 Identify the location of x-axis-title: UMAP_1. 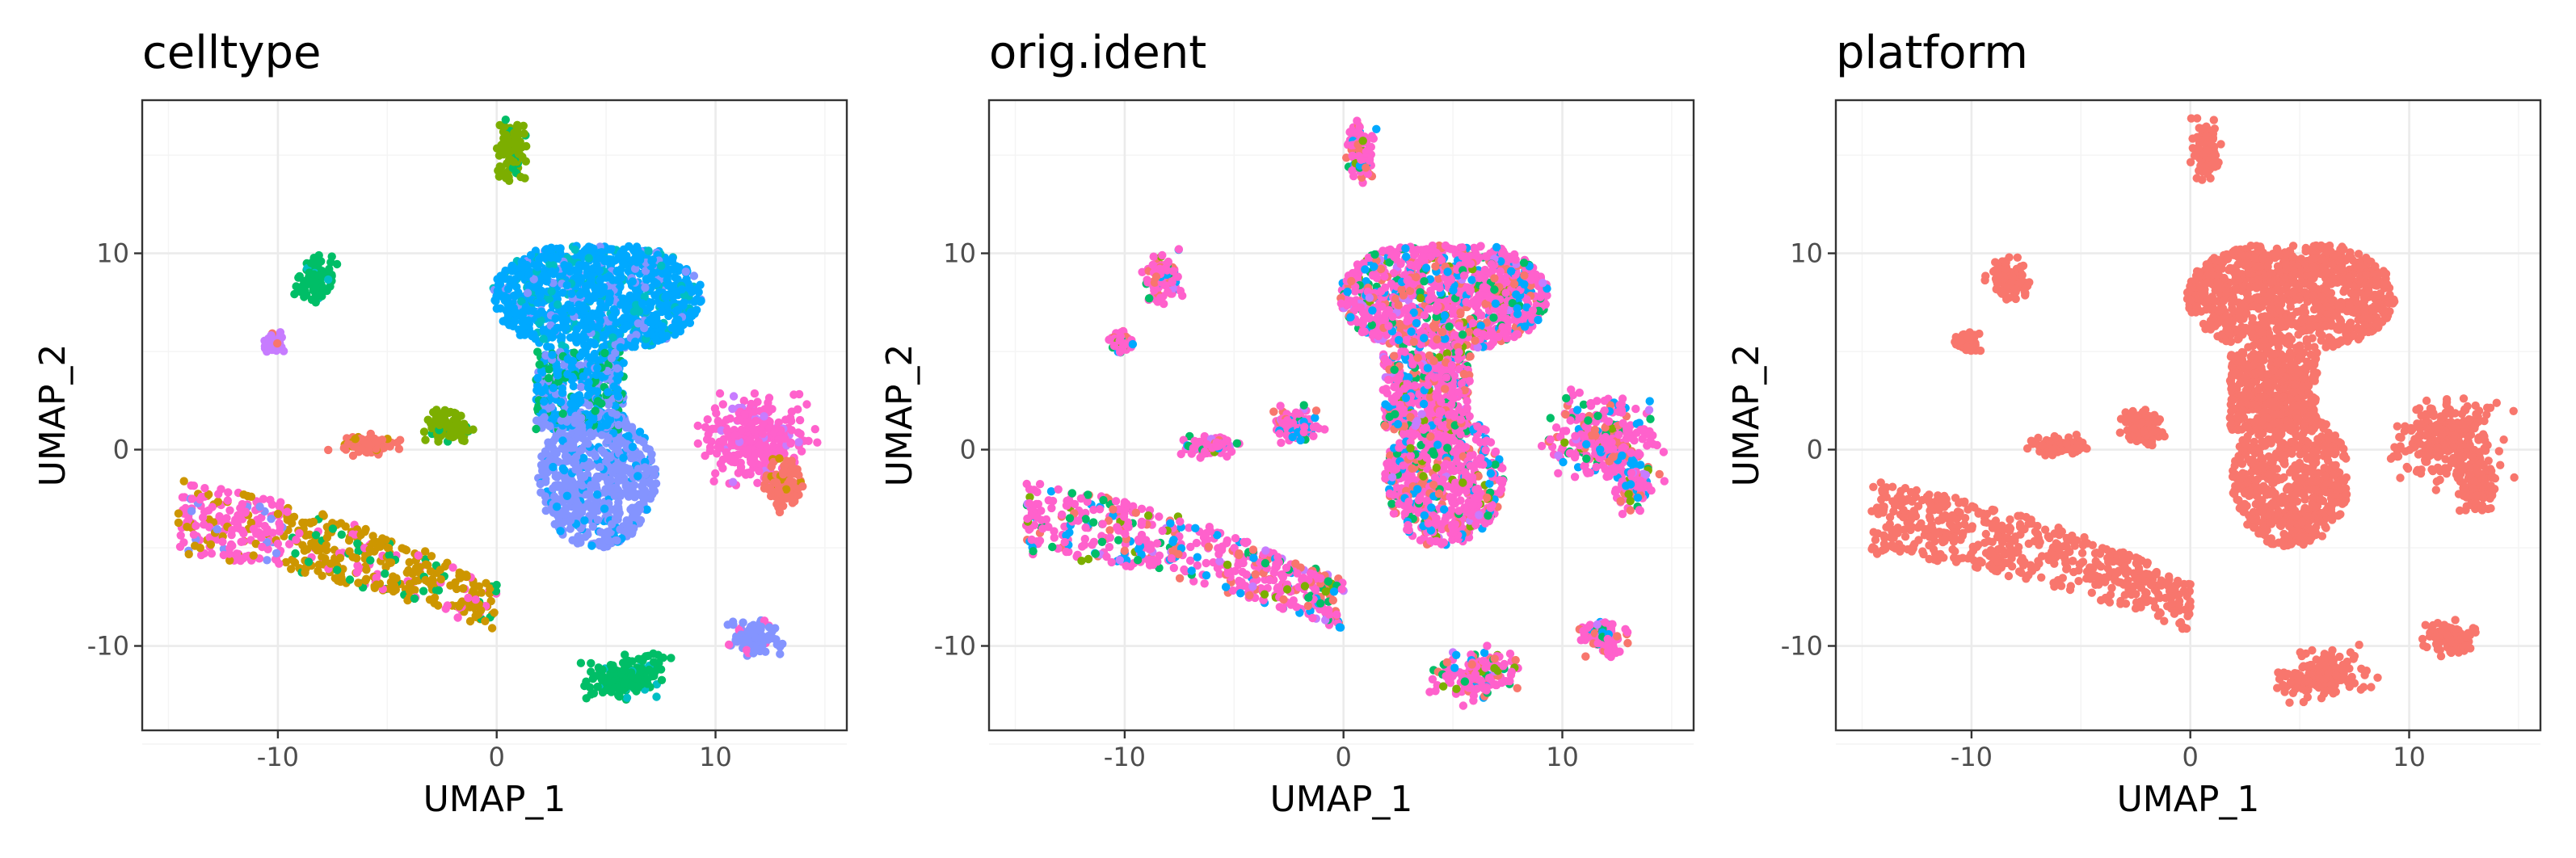
(494, 799).